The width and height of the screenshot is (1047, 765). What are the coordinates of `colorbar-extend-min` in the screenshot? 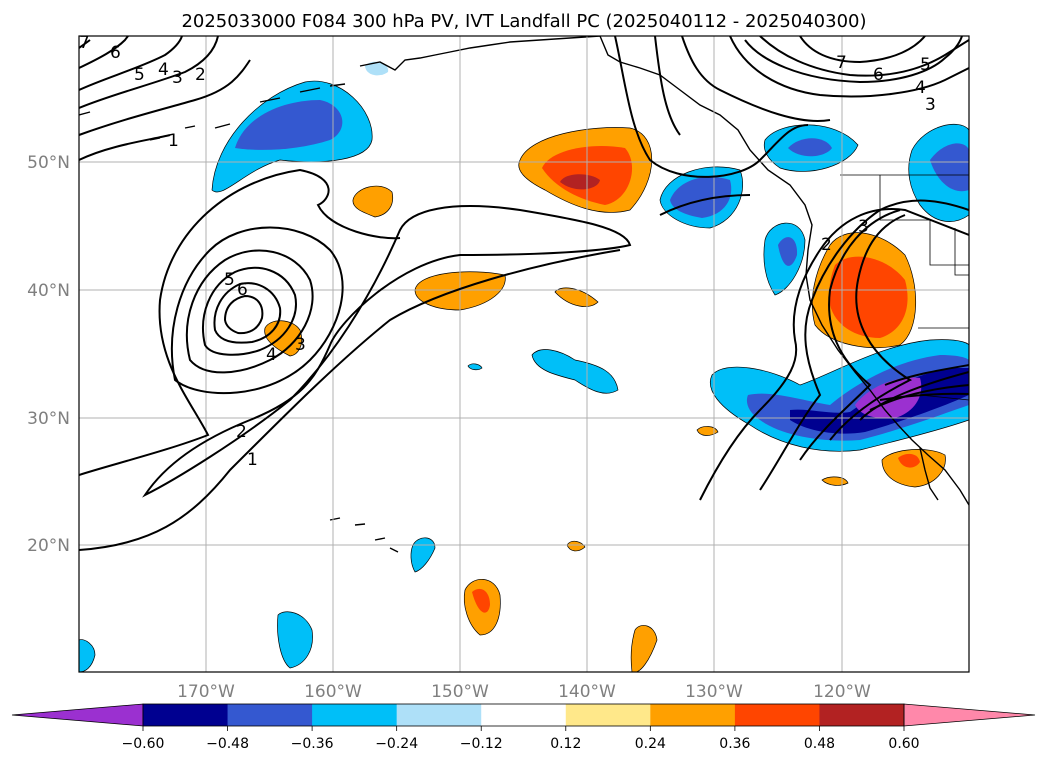 It's located at (77, 715).